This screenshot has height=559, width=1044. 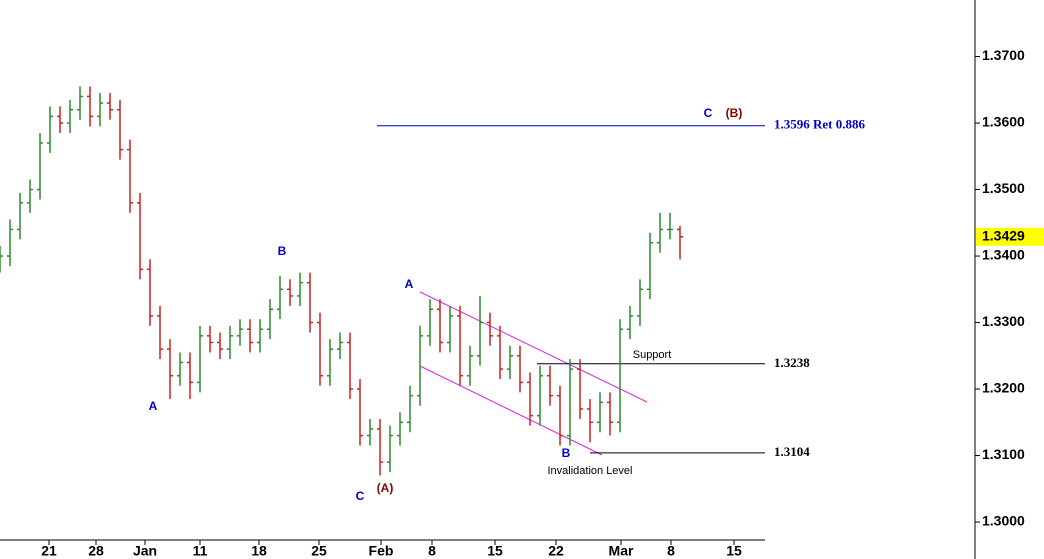 I want to click on y-tick-label: 1.3100, so click(x=1003, y=454).